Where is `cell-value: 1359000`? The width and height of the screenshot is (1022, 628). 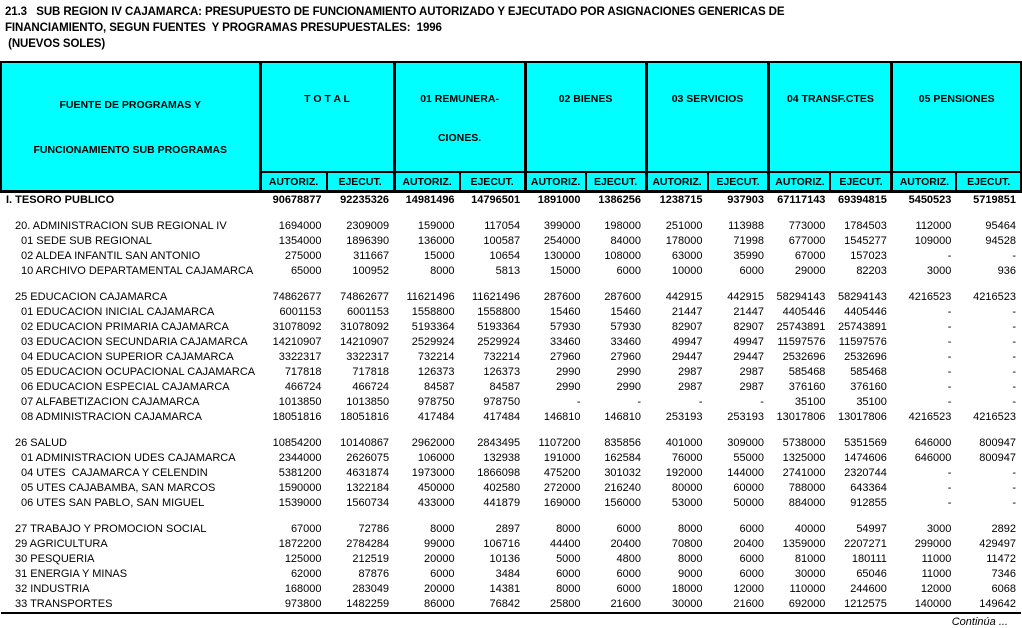 cell-value: 1359000 is located at coordinates (804, 544).